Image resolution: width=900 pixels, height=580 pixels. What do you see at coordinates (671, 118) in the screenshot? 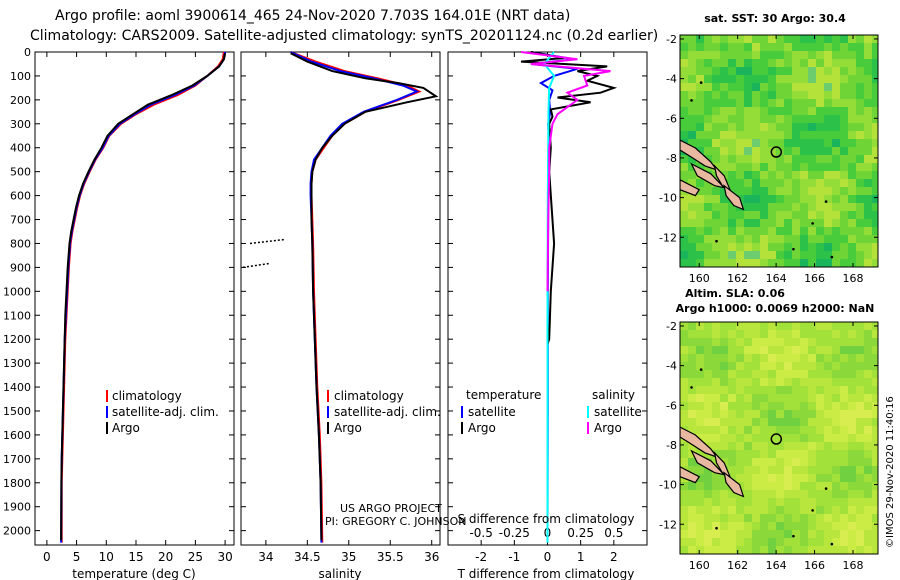
I see `map-y-tick-label: -6` at bounding box center [671, 118].